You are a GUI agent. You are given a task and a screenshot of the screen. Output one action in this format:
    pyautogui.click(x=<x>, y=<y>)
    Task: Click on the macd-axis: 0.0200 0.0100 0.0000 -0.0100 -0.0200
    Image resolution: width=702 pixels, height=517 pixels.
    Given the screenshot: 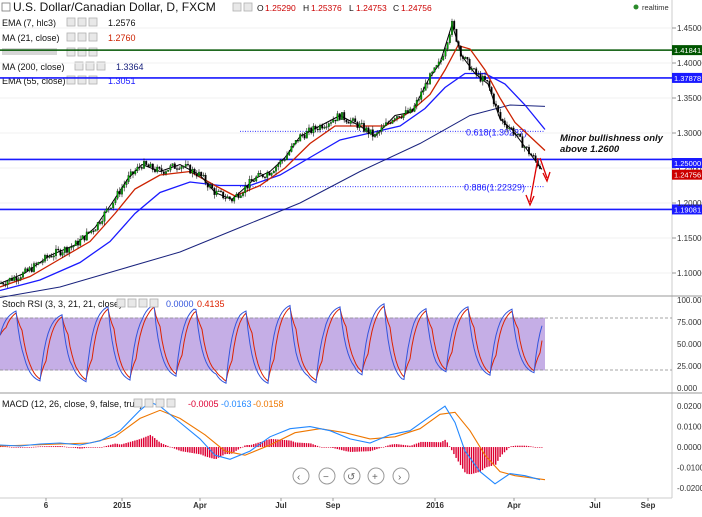 What is the action you would take?
    pyautogui.click(x=689, y=447)
    